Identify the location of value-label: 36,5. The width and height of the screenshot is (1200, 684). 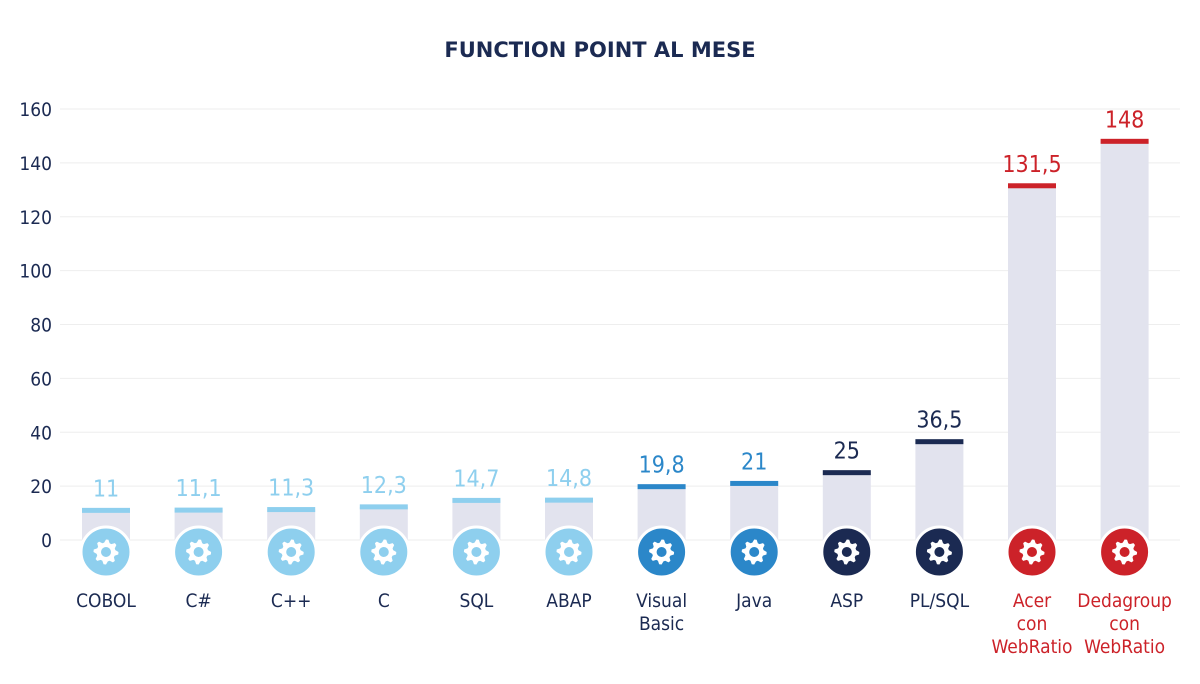
(939, 421).